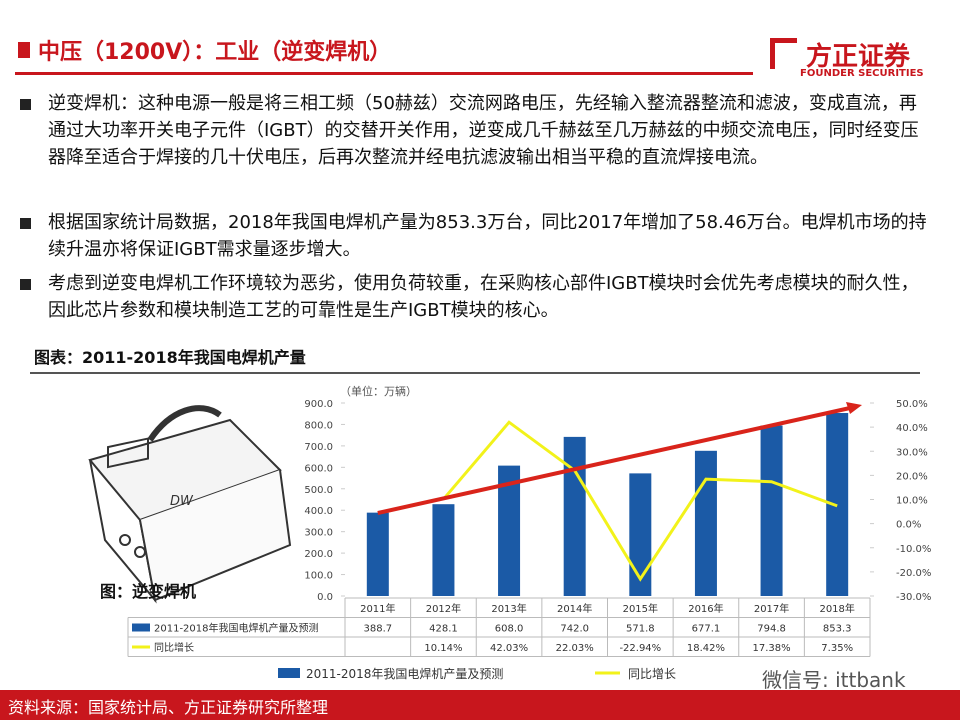  What do you see at coordinates (215, 52) in the screenshot?
I see `slide-title: 中压（1200V）：工业（逆变焊机）` at bounding box center [215, 52].